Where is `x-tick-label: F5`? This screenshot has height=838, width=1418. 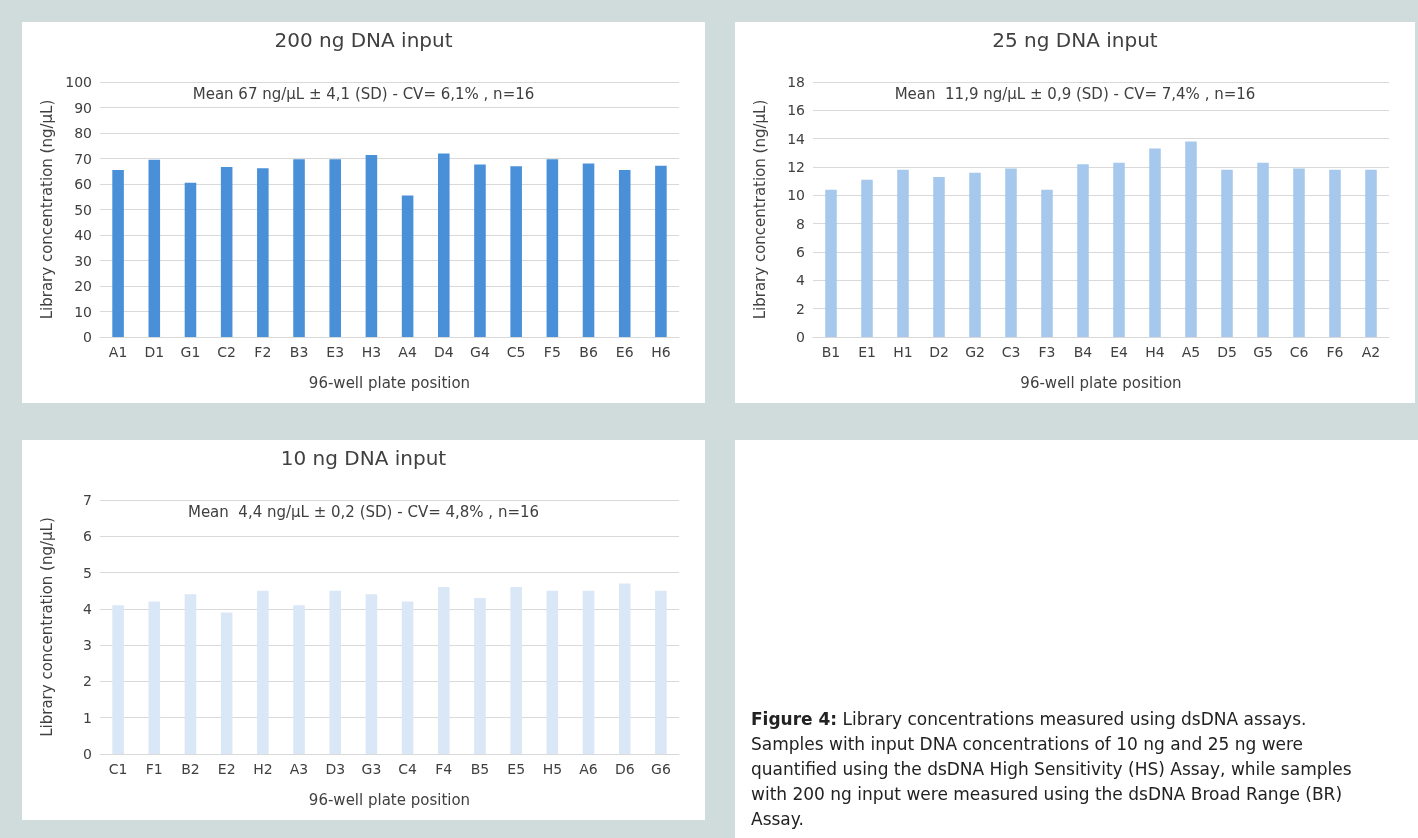 x-tick-label: F5 is located at coordinates (552, 352).